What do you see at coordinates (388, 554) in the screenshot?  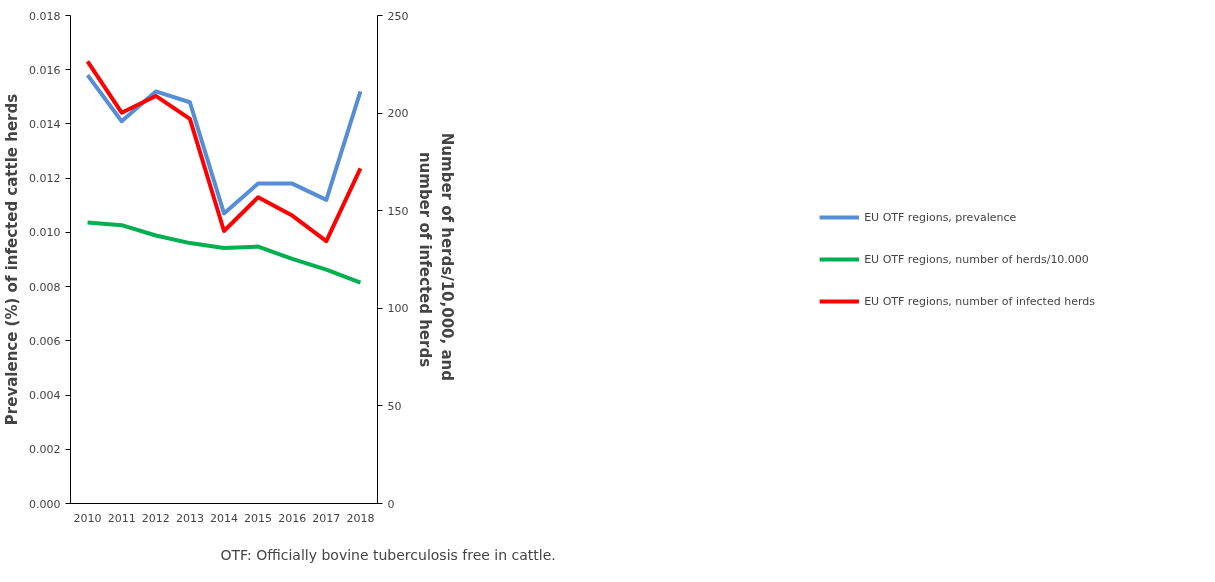 I see `text: OTF: Officially bovine tuberculosis free in cattle.` at bounding box center [388, 554].